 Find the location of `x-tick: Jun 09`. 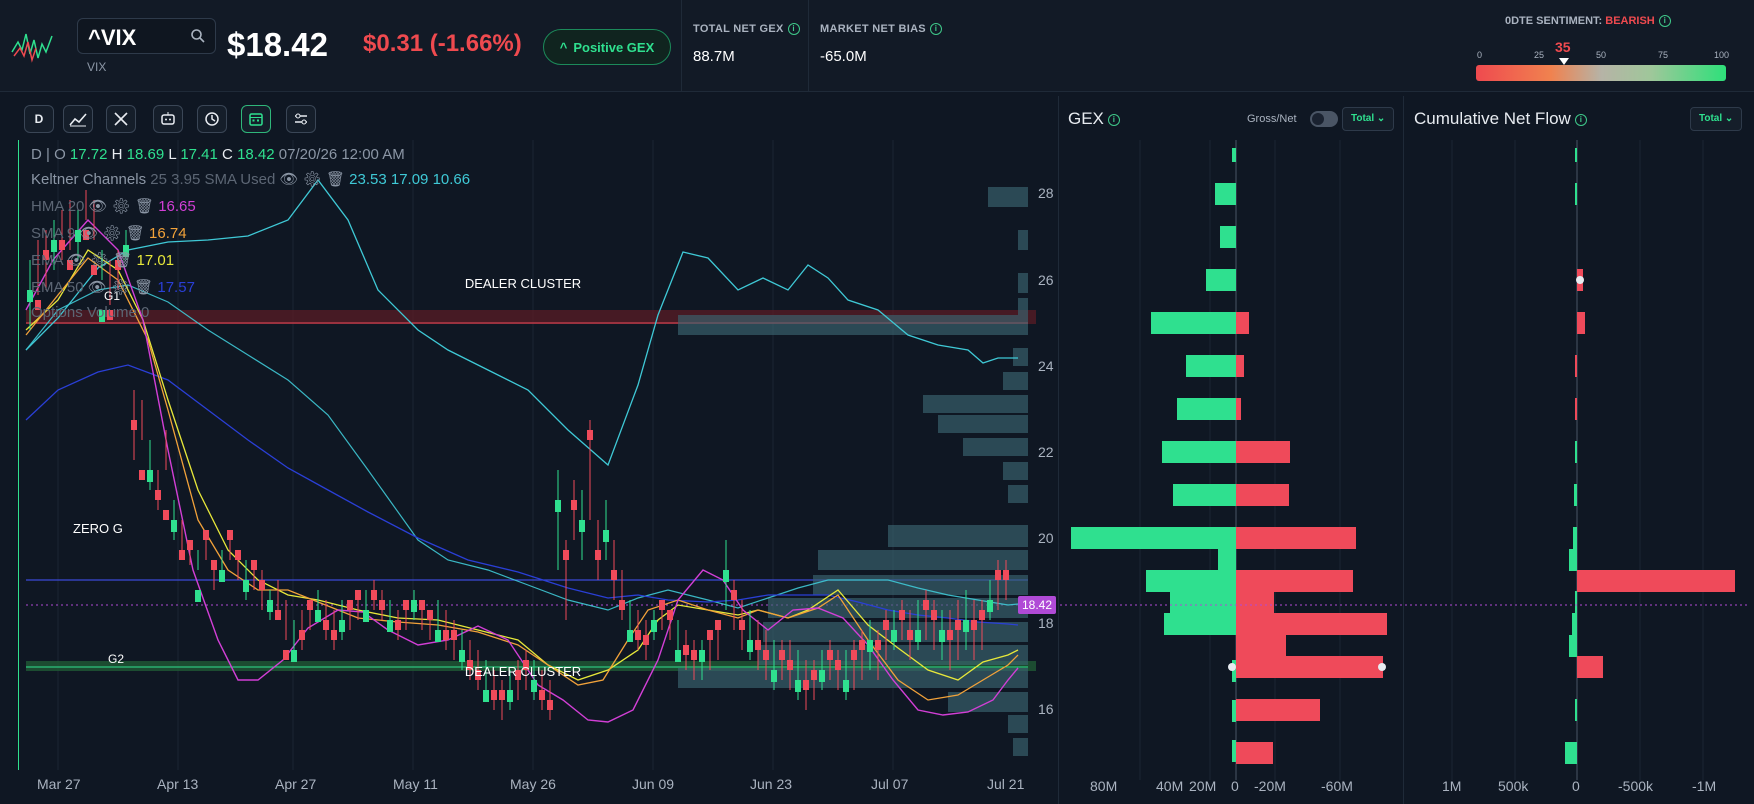

x-tick: Jun 09 is located at coordinates (653, 784).